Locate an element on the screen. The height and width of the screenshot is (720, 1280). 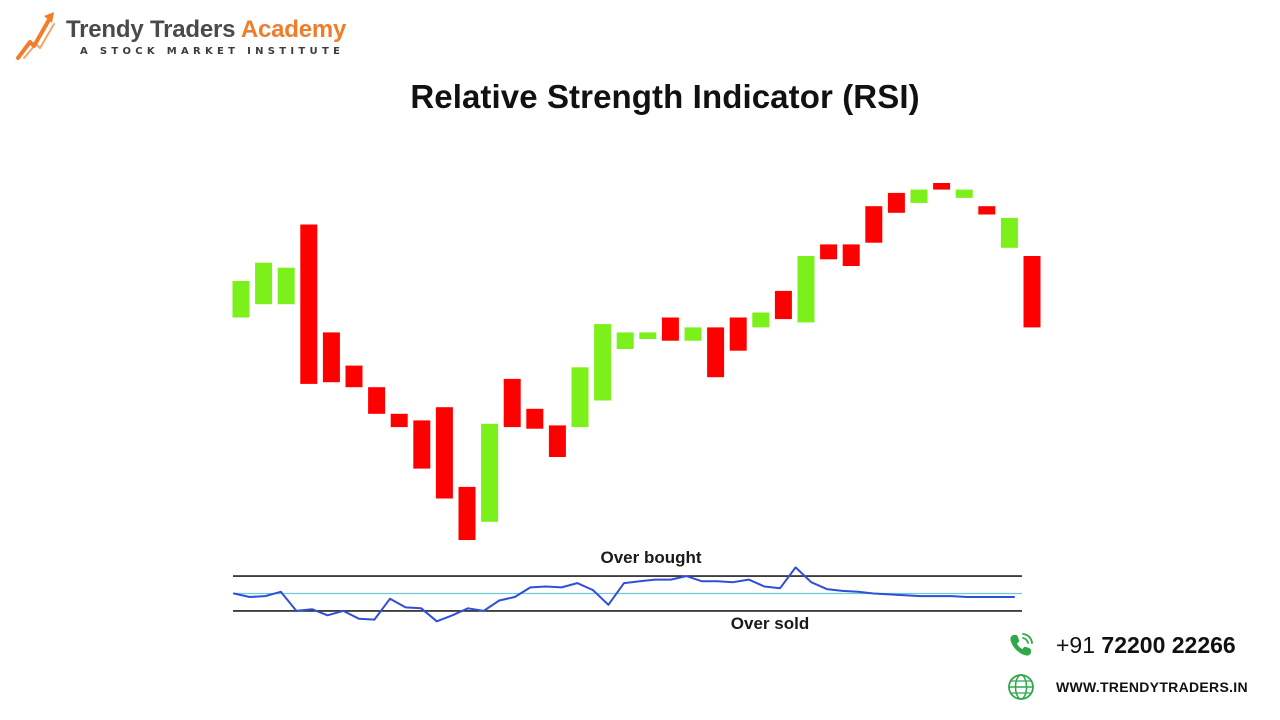
globe-icon is located at coordinates (1021, 687).